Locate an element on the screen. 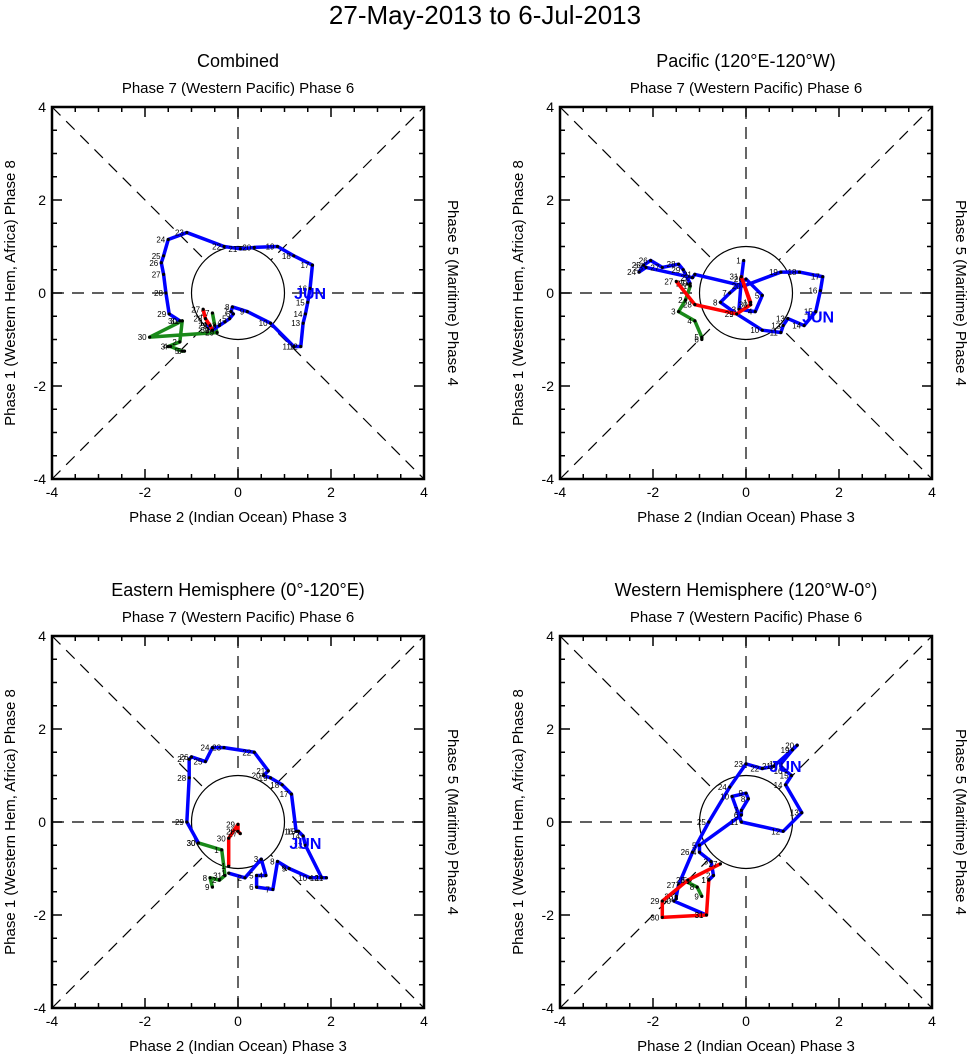  series-line-jul is located at coordinates (207, 319).